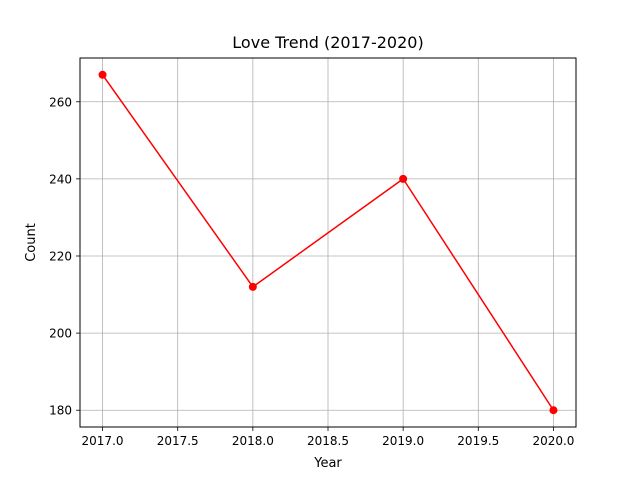 The image size is (640, 480). What do you see at coordinates (478, 441) in the screenshot?
I see `x-tick-label: 2019.5` at bounding box center [478, 441].